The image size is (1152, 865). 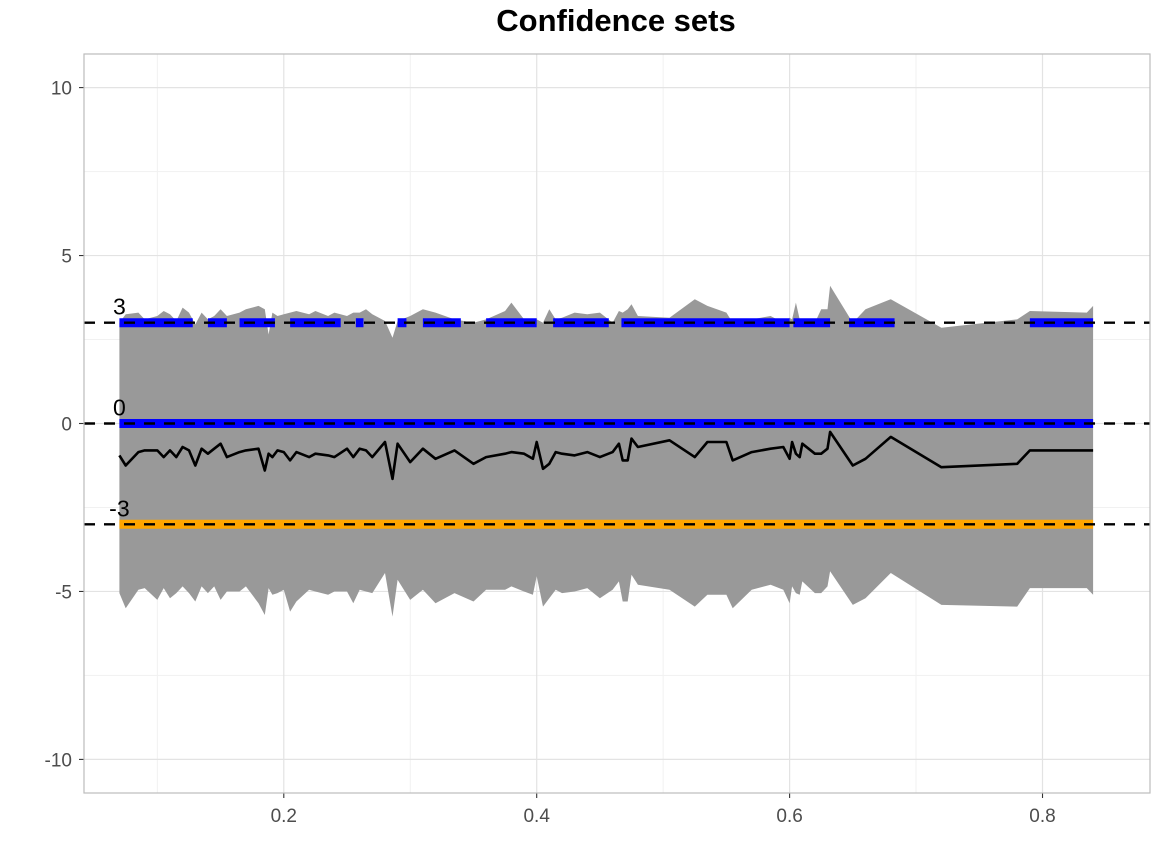 I want to click on x-tick-label: 0.4, so click(x=536, y=816).